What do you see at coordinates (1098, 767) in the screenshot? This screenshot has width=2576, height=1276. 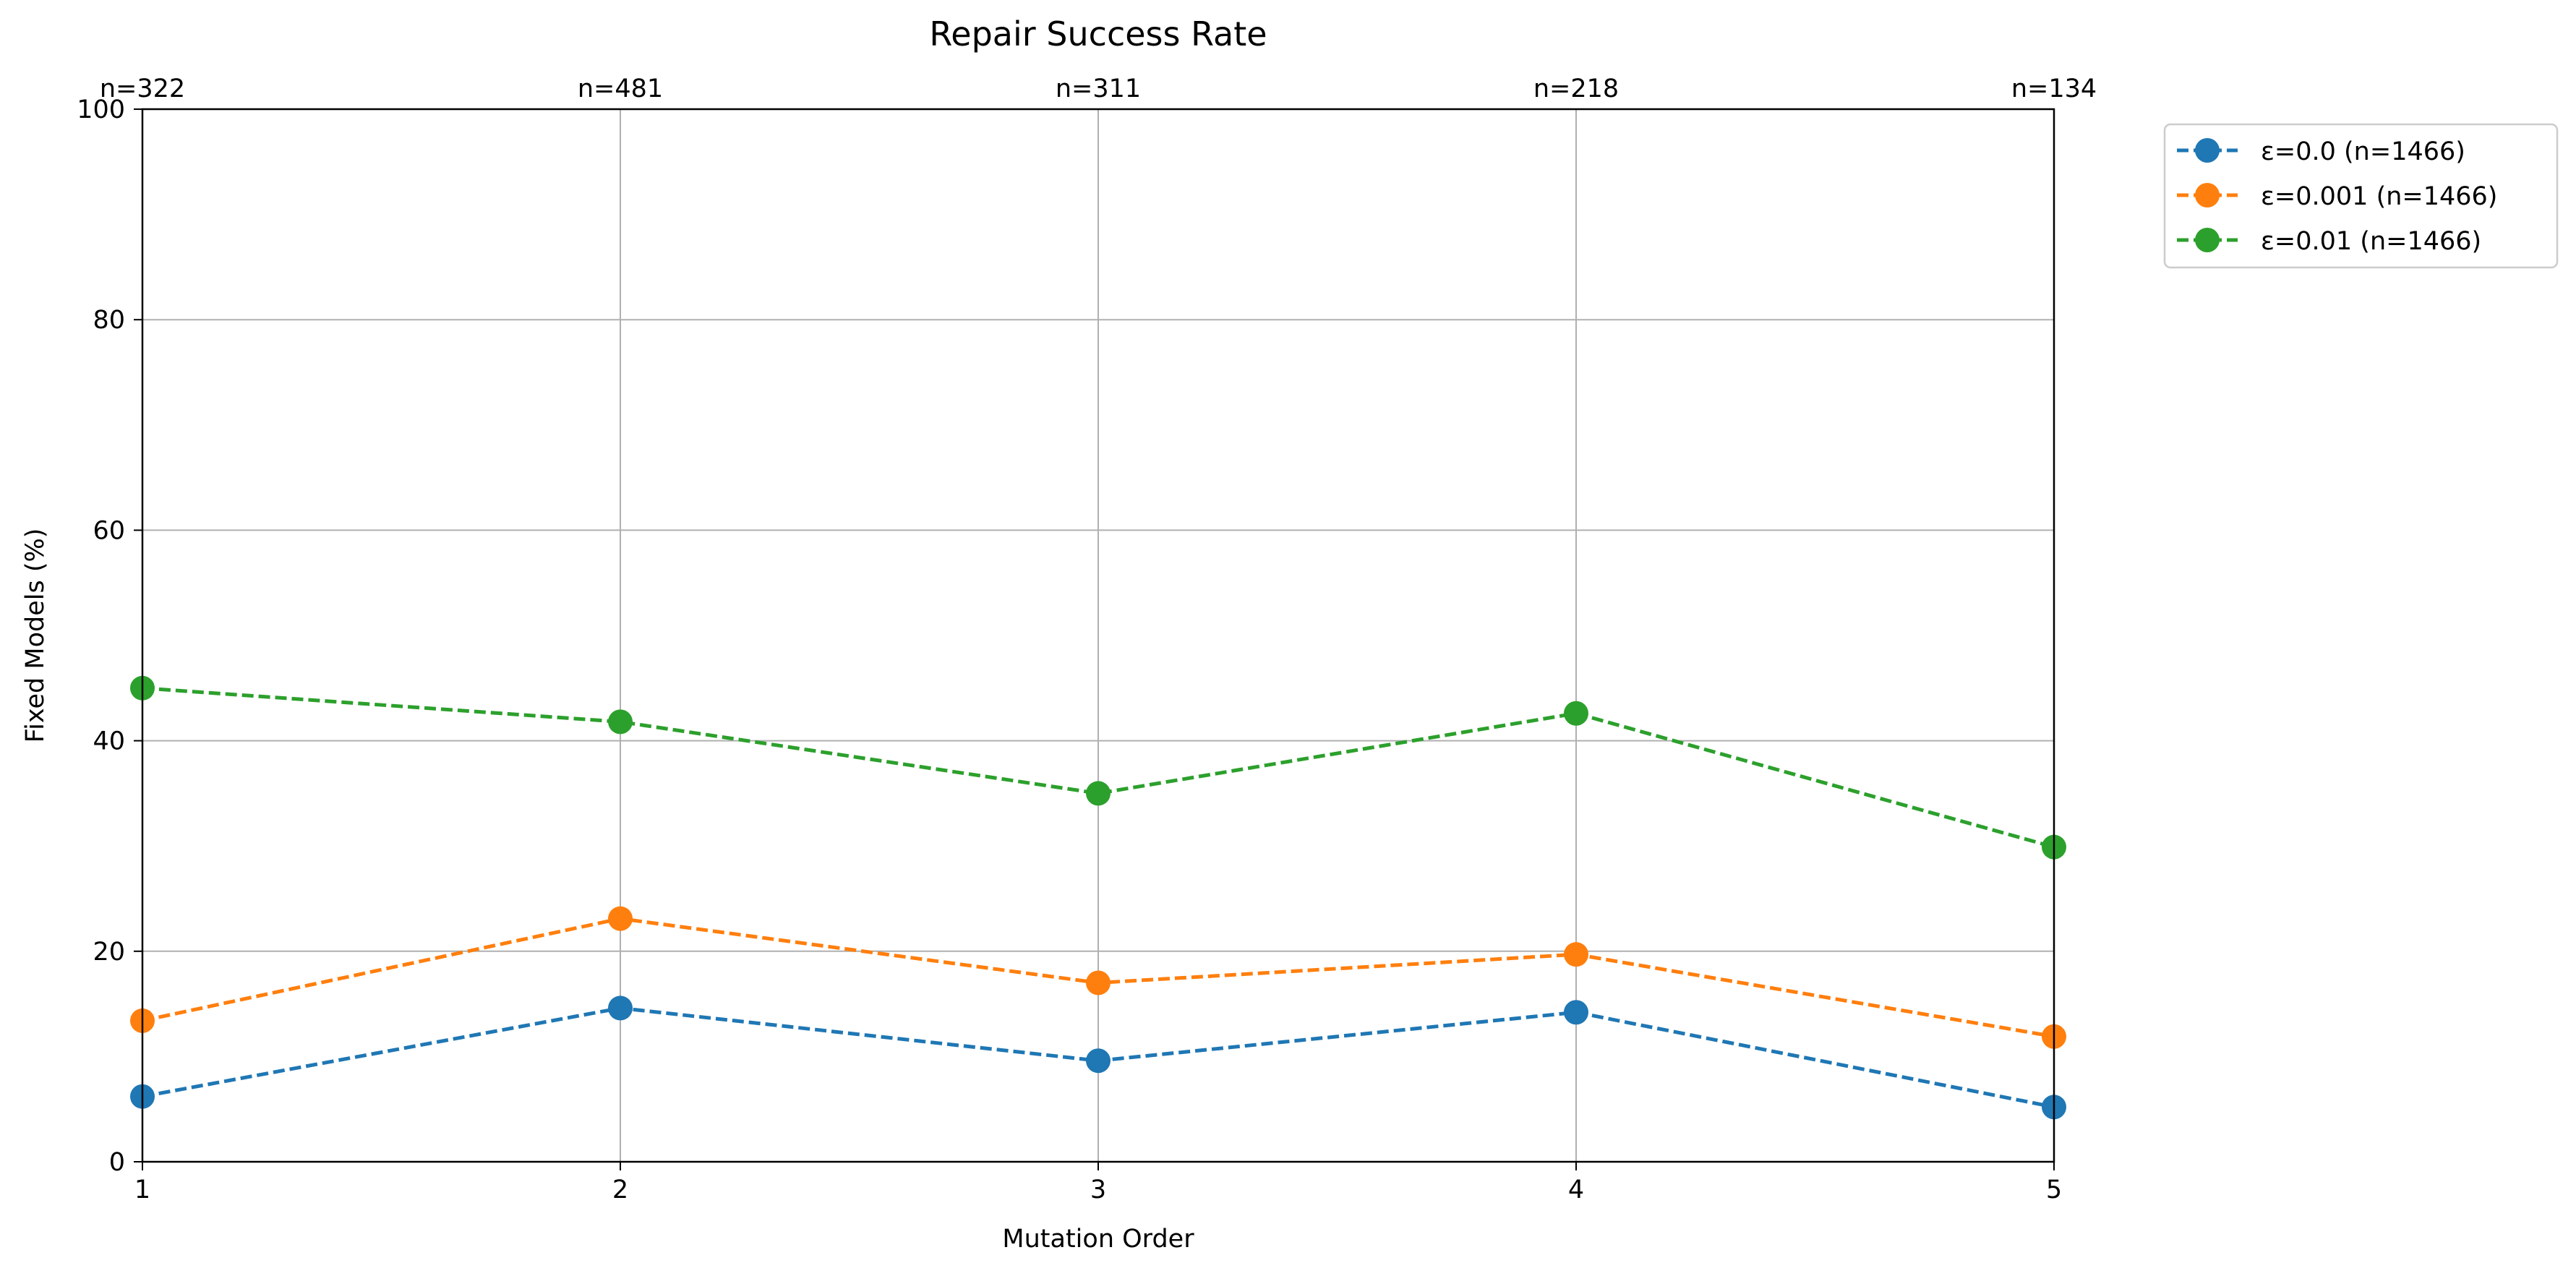 I see `series-line` at bounding box center [1098, 767].